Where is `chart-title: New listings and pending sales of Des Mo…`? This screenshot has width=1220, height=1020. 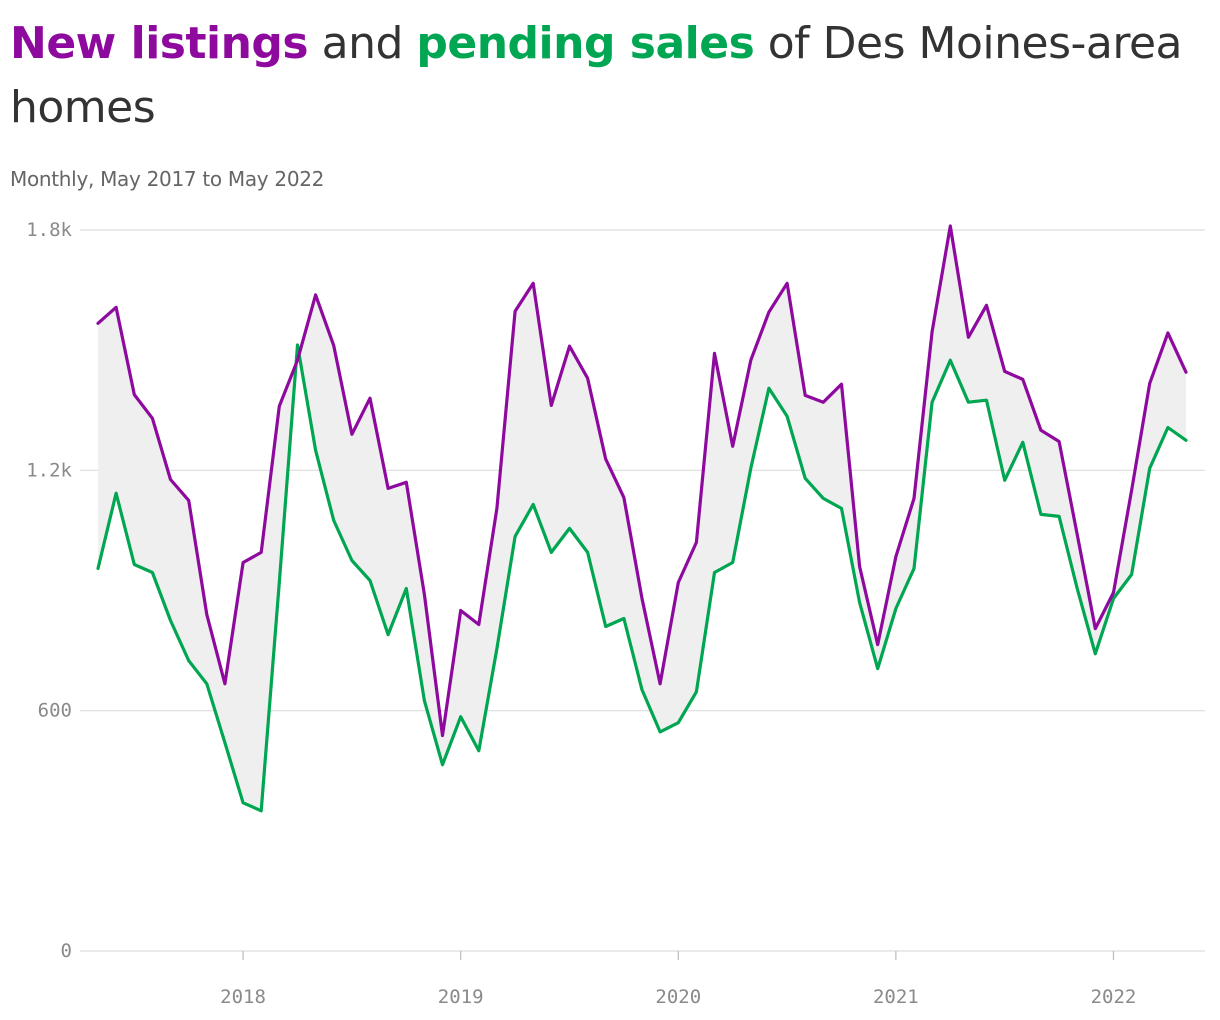 chart-title: New listings and pending sales of Des Mo… is located at coordinates (605, 76).